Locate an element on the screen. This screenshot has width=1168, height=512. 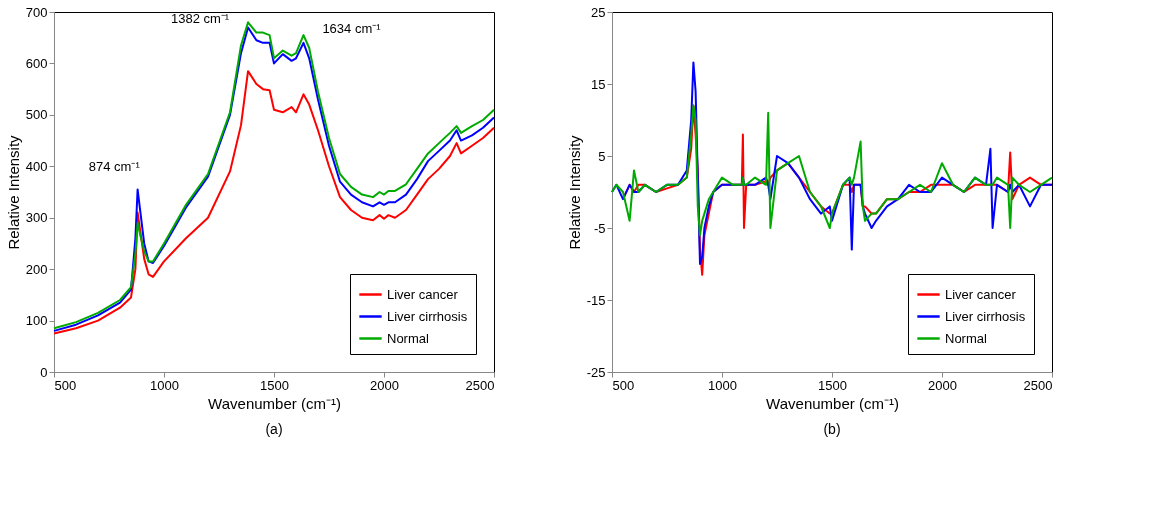
line-series is located at coordinates (832, 170).